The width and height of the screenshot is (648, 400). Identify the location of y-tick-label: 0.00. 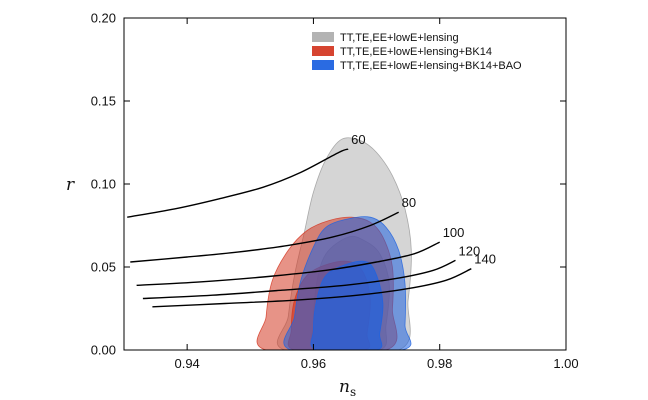
(103, 350).